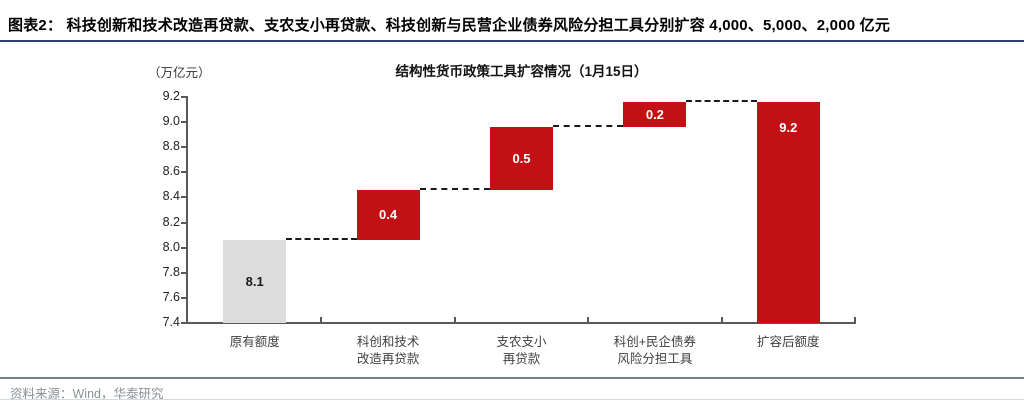 The width and height of the screenshot is (1024, 402). I want to click on chart-title: 结构性货币政策工具扩容情况（1月15日）, so click(521, 71).